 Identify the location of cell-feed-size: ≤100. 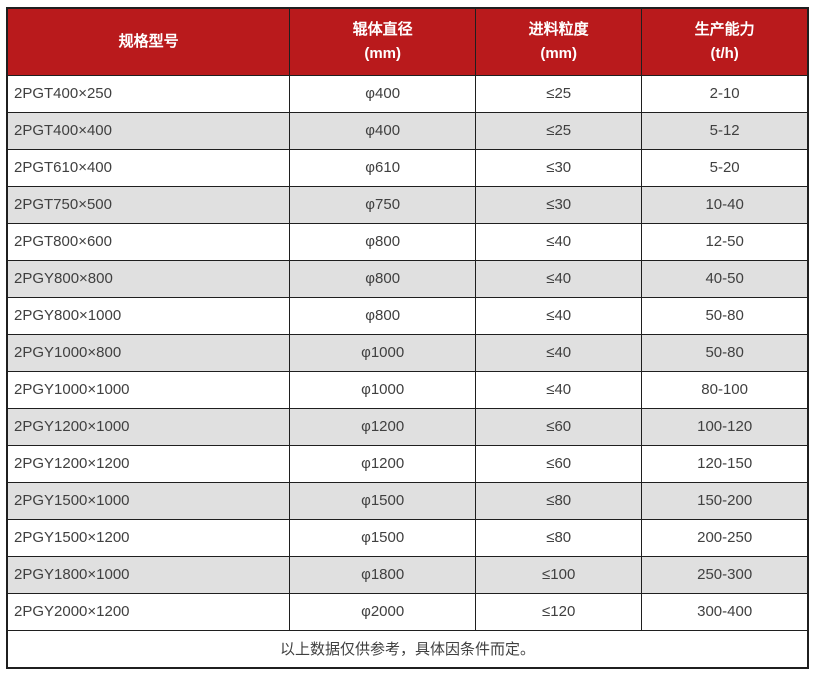
(559, 574).